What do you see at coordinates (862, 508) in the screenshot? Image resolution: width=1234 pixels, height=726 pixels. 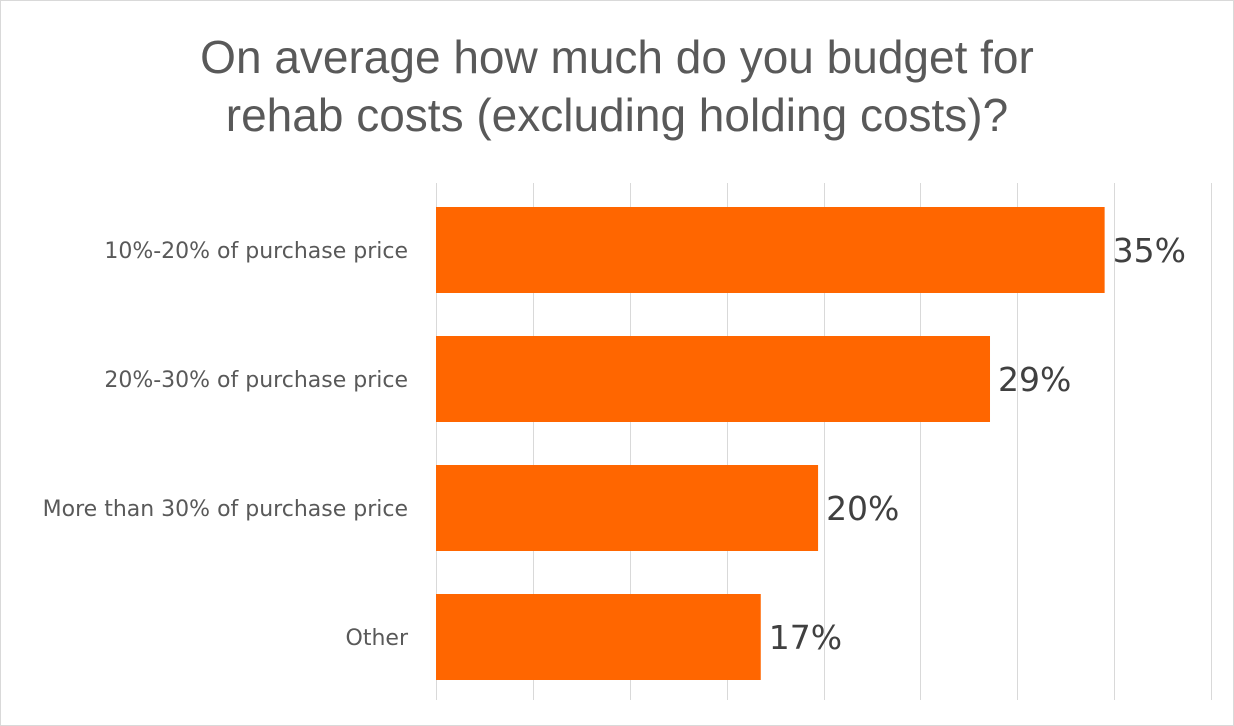 I see `data-label: 20%` at bounding box center [862, 508].